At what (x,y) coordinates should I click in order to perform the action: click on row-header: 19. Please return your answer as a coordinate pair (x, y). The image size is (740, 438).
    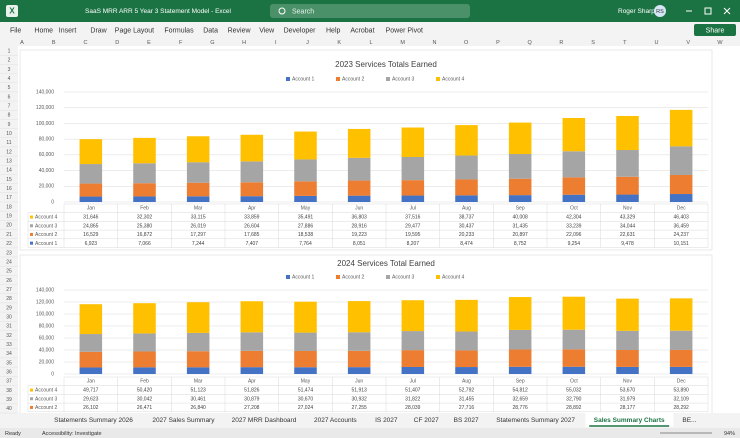
    Looking at the image, I should click on (9, 217).